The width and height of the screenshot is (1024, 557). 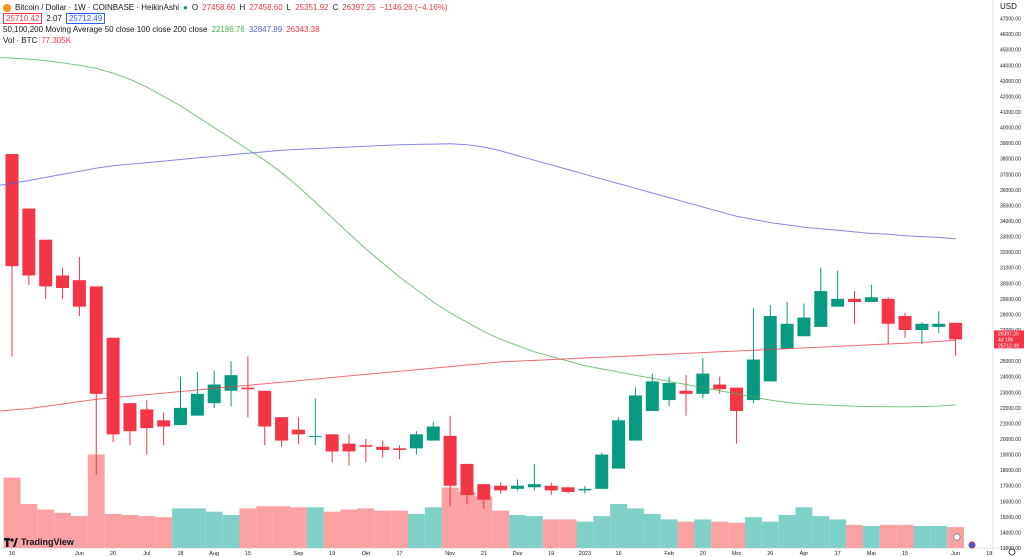 What do you see at coordinates (85, 18) in the screenshot?
I see `buy-price-button: 25712.49` at bounding box center [85, 18].